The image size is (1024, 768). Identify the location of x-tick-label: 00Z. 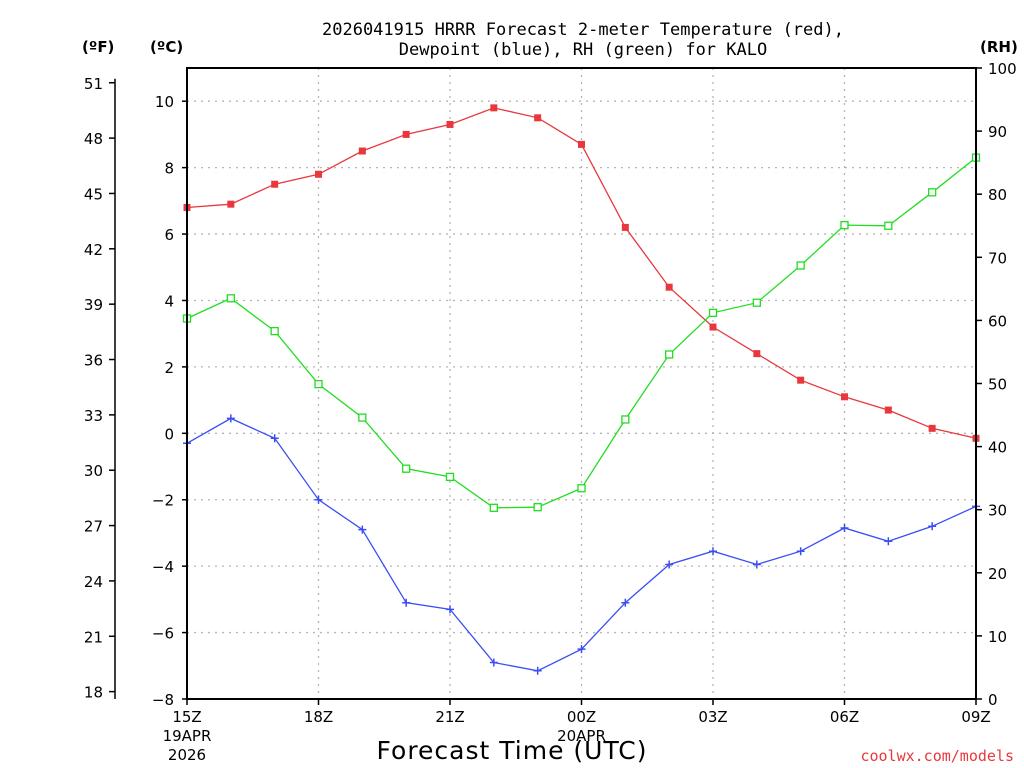
(581, 717).